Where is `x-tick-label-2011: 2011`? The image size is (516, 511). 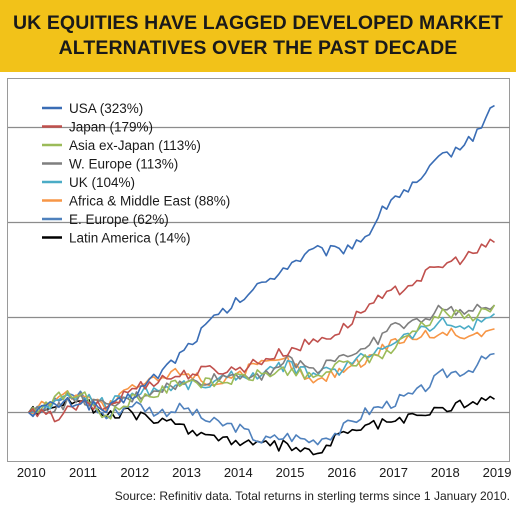 x-tick-label-2011: 2011 is located at coordinates (83, 472).